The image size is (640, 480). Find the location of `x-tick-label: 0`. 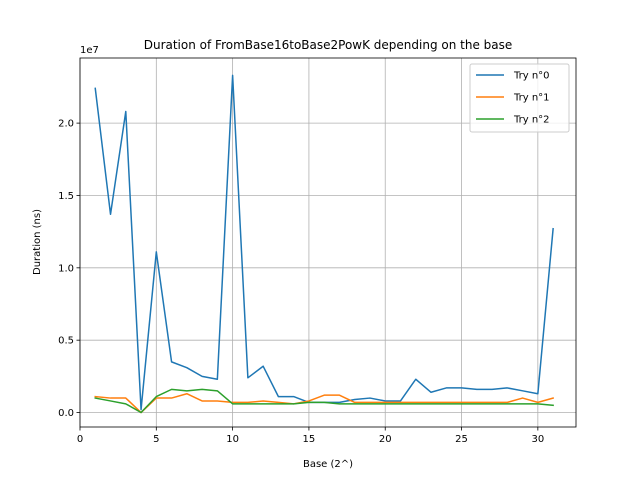

x-tick-label: 0 is located at coordinates (80, 439).